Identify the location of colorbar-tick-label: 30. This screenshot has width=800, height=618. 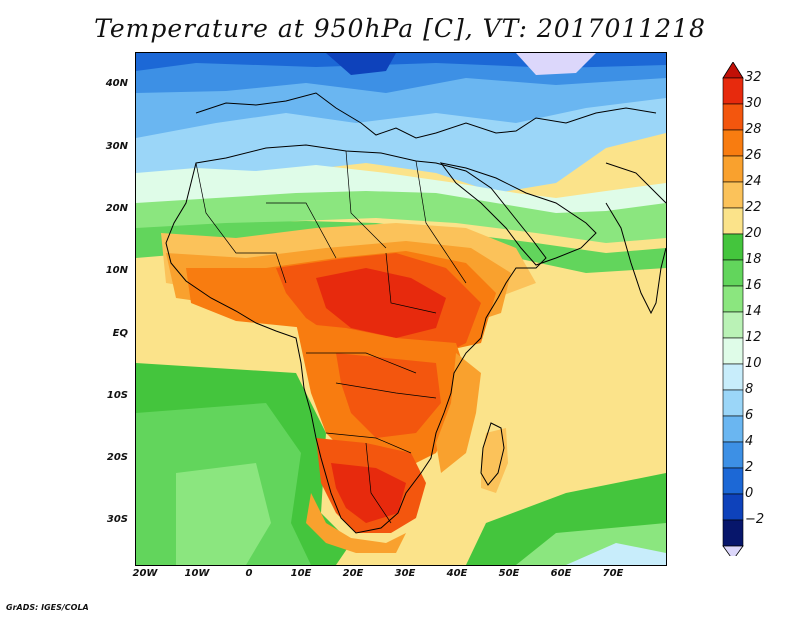
(753, 103).